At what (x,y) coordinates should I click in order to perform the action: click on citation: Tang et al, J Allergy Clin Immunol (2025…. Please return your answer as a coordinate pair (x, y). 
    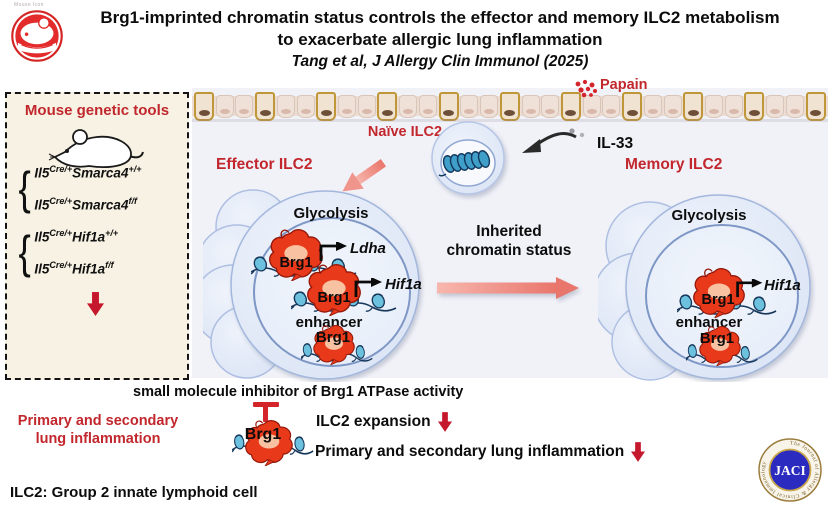
    Looking at the image, I should click on (440, 61).